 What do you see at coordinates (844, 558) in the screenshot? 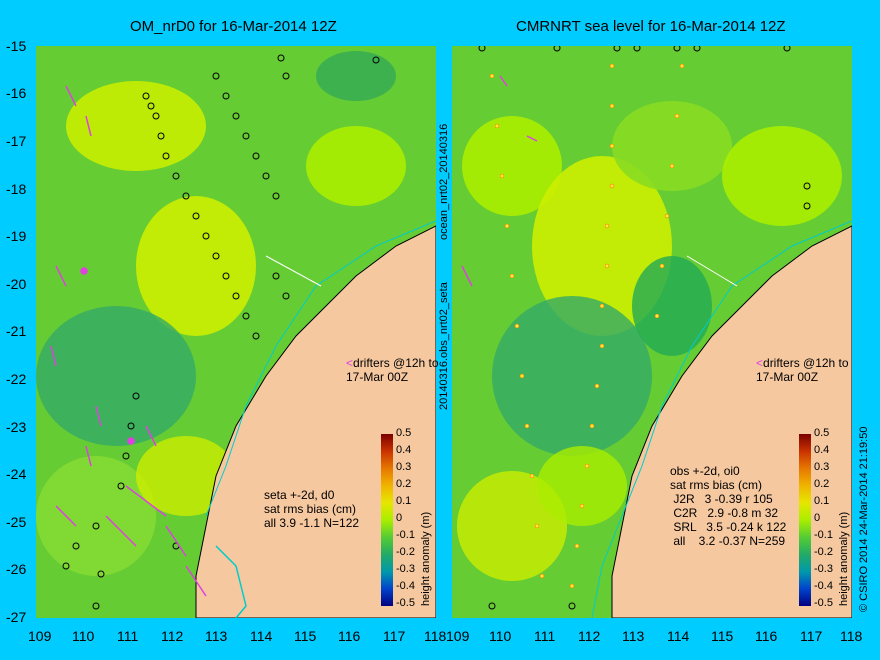
I see `legend-title-right: height anomaly (m)` at bounding box center [844, 558].